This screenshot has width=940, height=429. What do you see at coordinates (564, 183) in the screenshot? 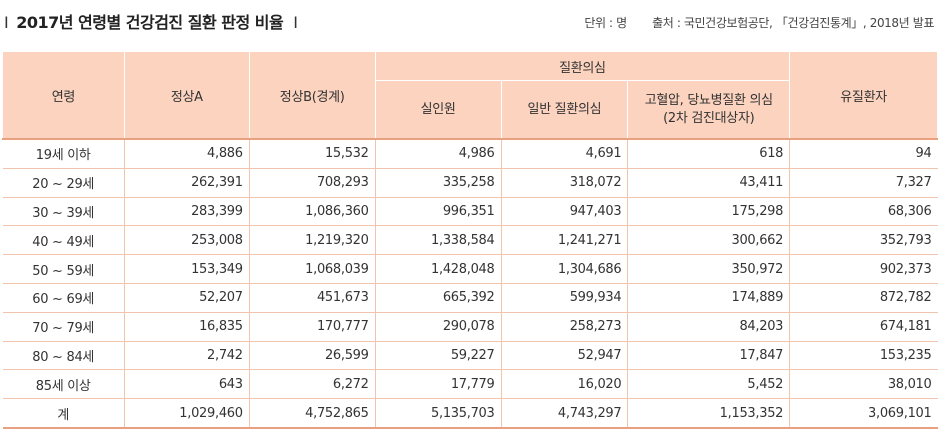
I see `cell-general: 318,072` at bounding box center [564, 183].